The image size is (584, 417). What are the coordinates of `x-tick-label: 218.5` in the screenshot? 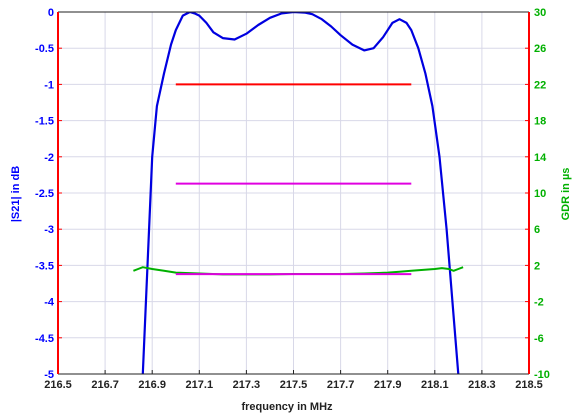 It's located at (529, 385).